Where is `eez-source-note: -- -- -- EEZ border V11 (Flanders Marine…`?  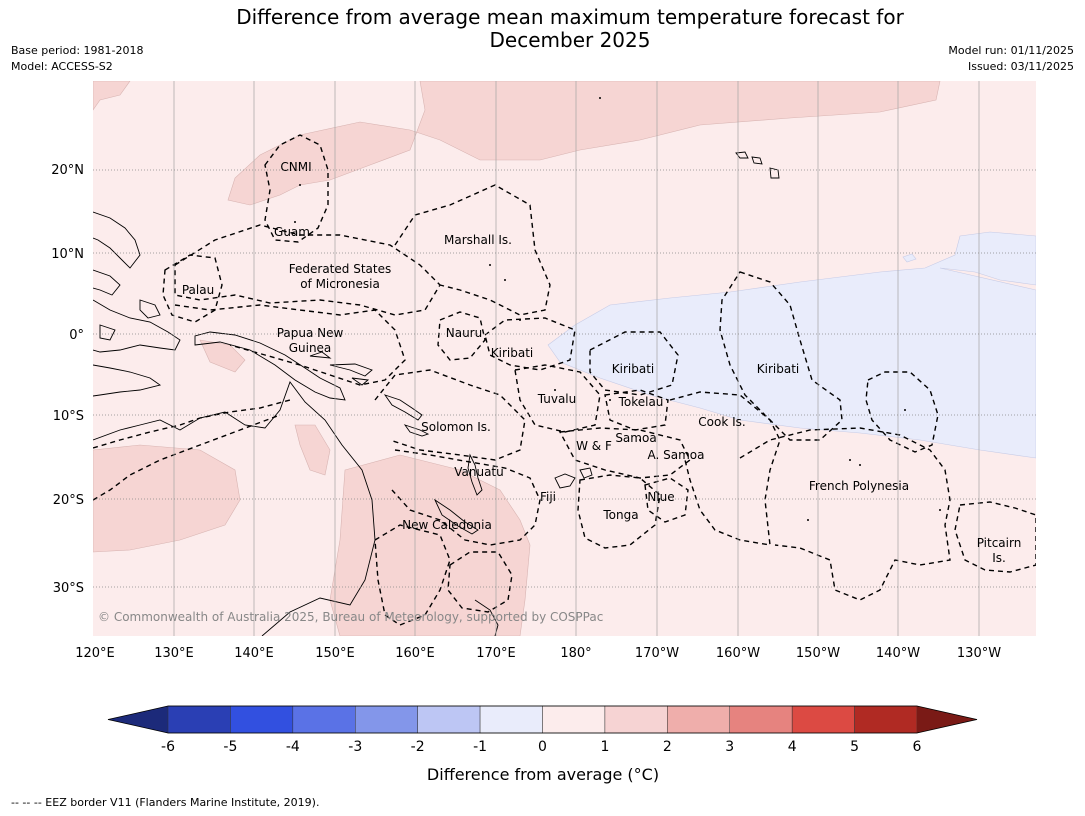
eez-source-note: -- -- -- EEZ border V11 (Flanders Marine… is located at coordinates (165, 802).